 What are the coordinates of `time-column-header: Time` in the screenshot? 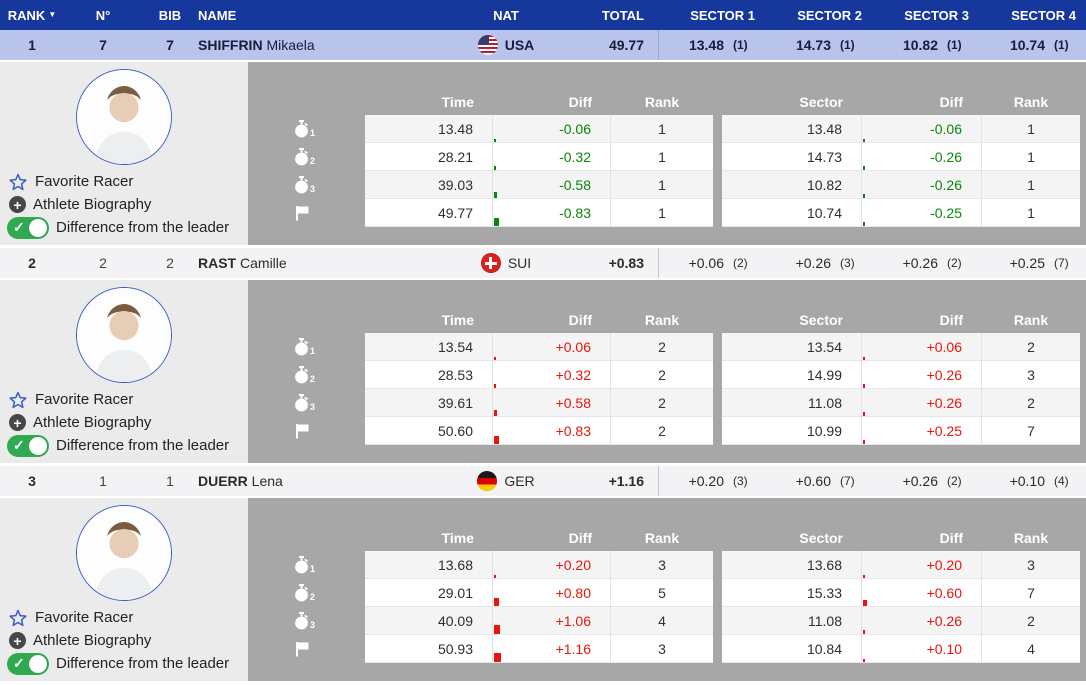 It's located at (457, 101).